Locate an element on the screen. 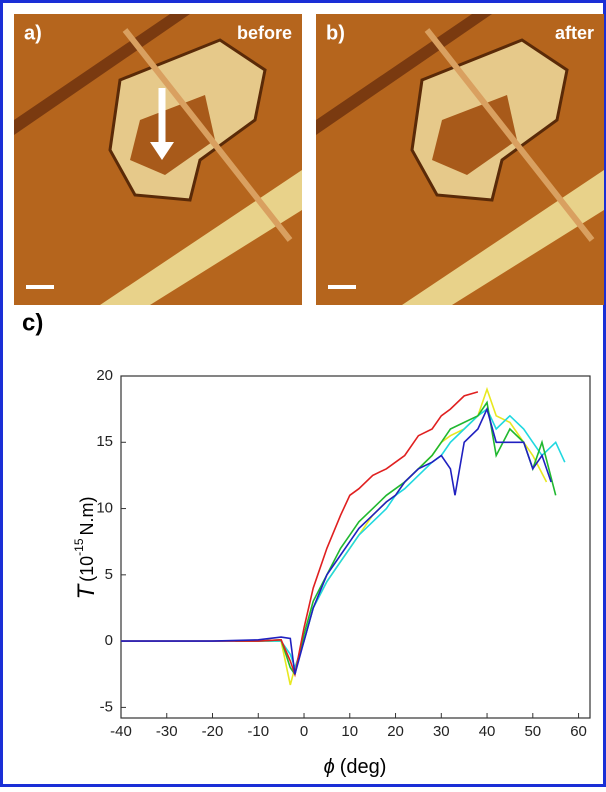  x-tick-label: 50 is located at coordinates (532, 731).